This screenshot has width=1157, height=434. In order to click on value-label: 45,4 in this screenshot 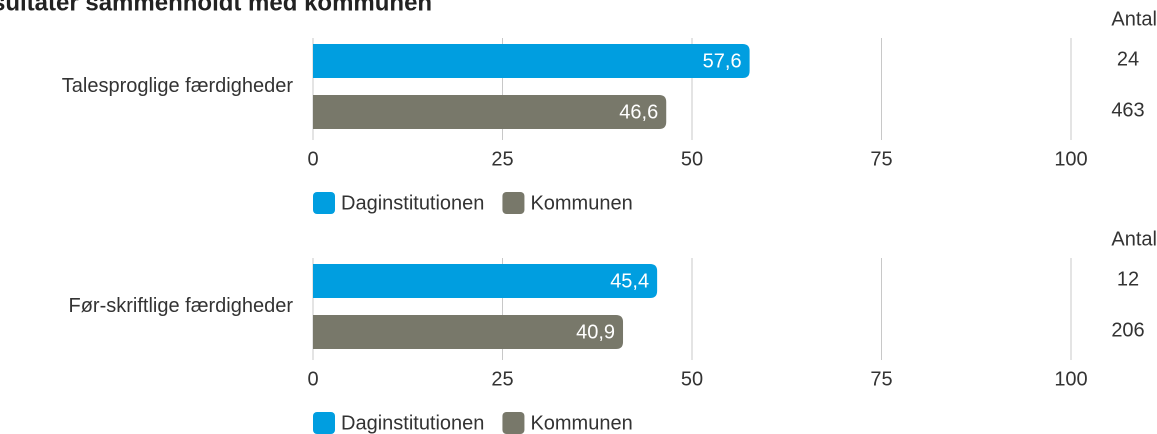, I will do `click(629, 281)`.